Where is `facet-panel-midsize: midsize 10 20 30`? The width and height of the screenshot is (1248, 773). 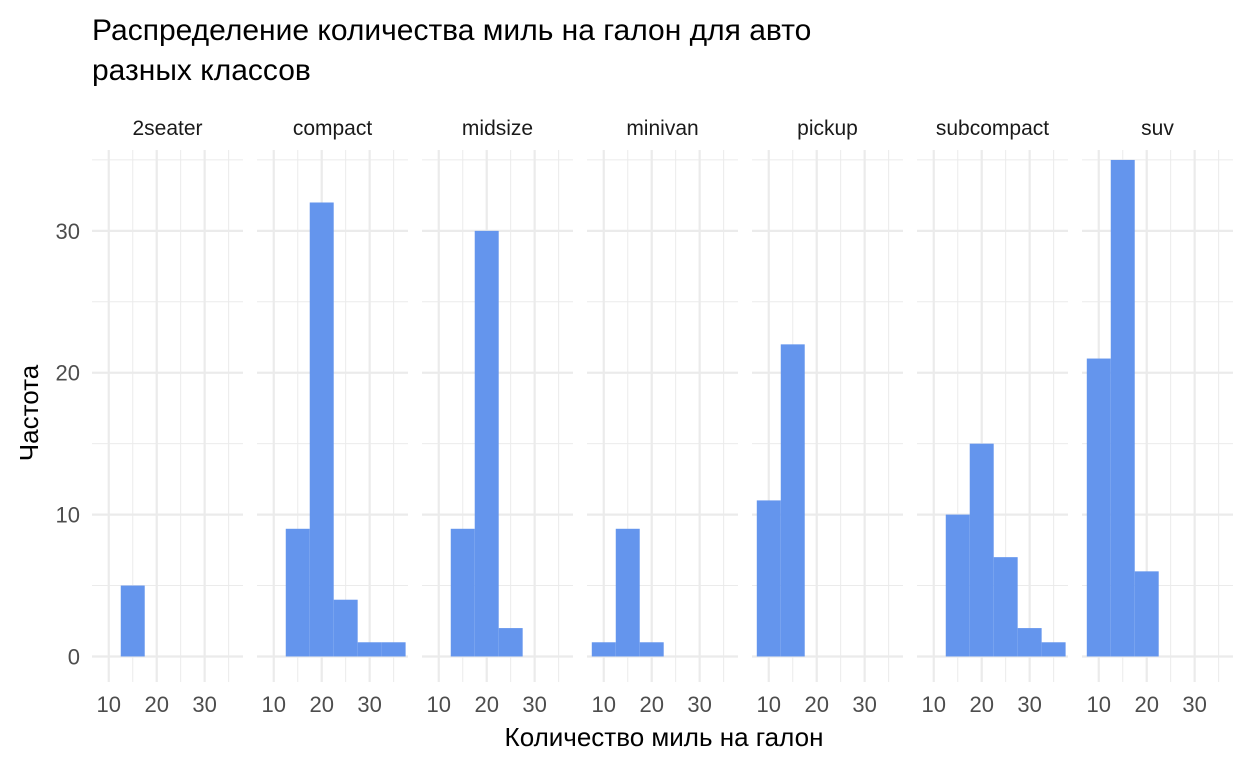
facet-panel-midsize: midsize 10 20 30 is located at coordinates (497, 417).